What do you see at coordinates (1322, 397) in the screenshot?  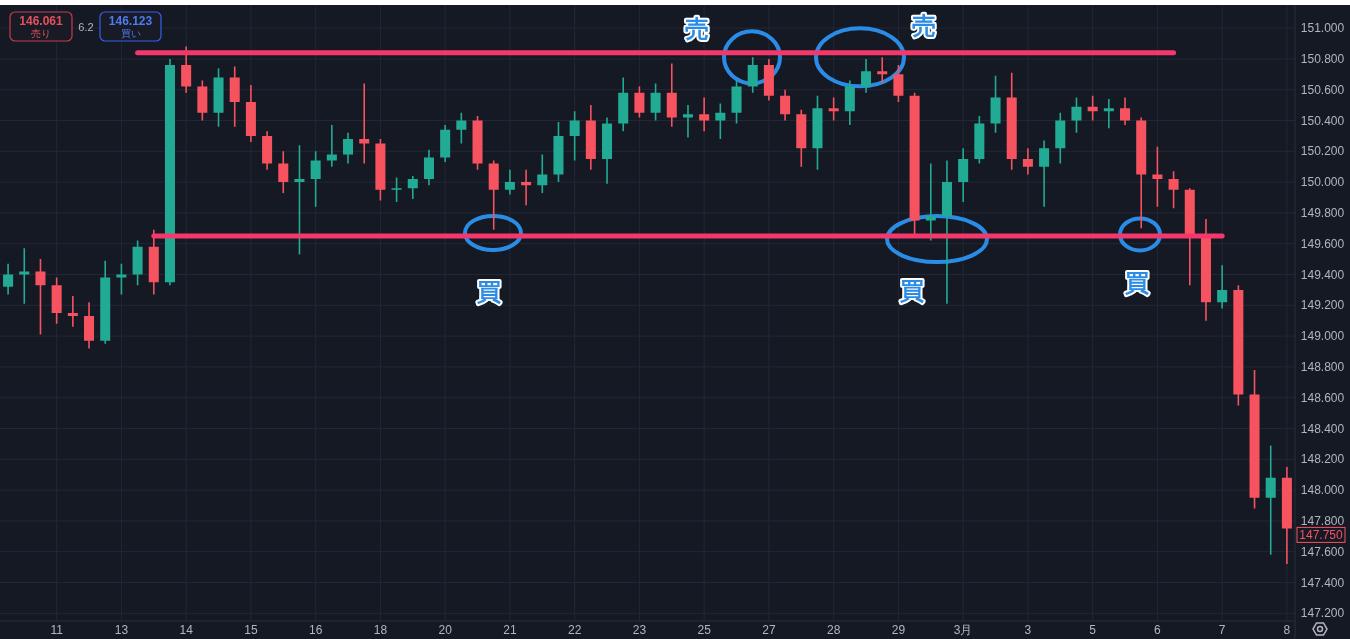 I see `y-tick-label: 148.600` at bounding box center [1322, 397].